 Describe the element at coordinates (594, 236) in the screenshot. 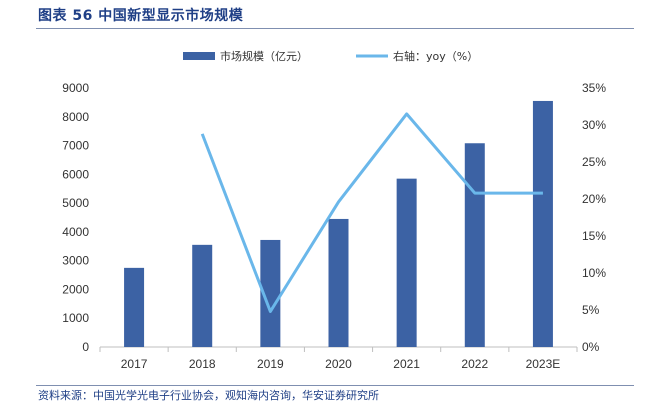

I see `right-tick-label: 15%` at that location.